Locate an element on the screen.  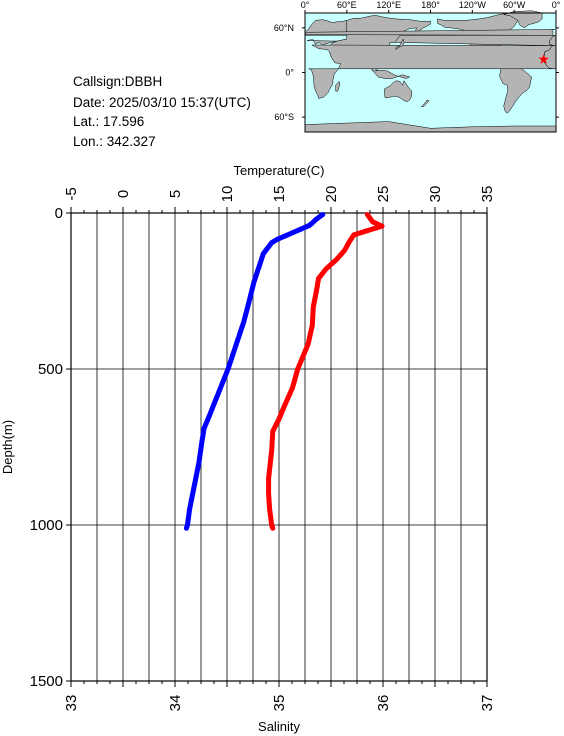
map-ticks: 0° 60°E 120°E 180° 120°W 60°W 0° 60°N 0° 60°S is located at coordinates (417, 61).